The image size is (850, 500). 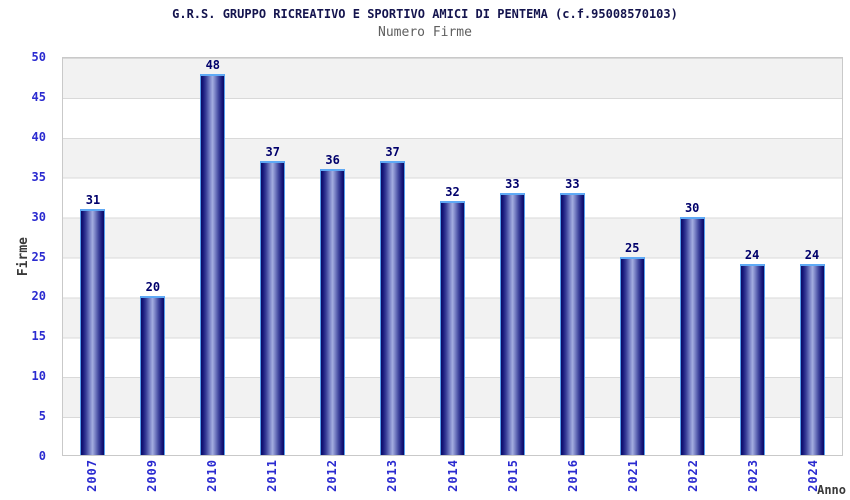 I want to click on x-tick-2021: 2021, so click(x=633, y=475).